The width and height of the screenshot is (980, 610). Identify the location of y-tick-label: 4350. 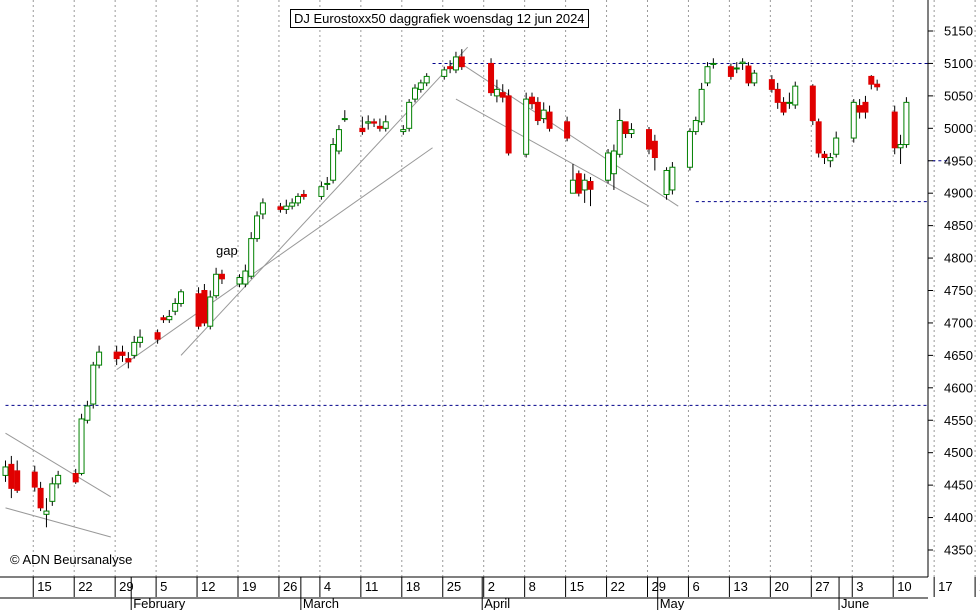
(958, 550).